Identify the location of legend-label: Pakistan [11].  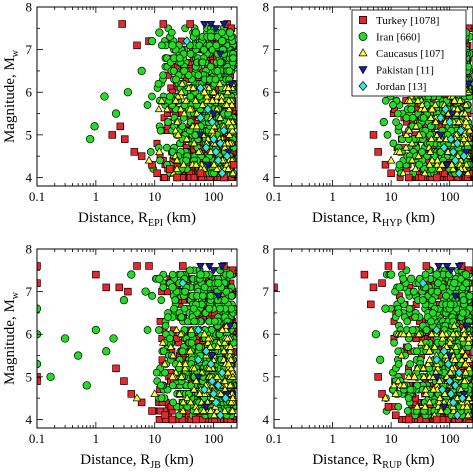
(405, 71).